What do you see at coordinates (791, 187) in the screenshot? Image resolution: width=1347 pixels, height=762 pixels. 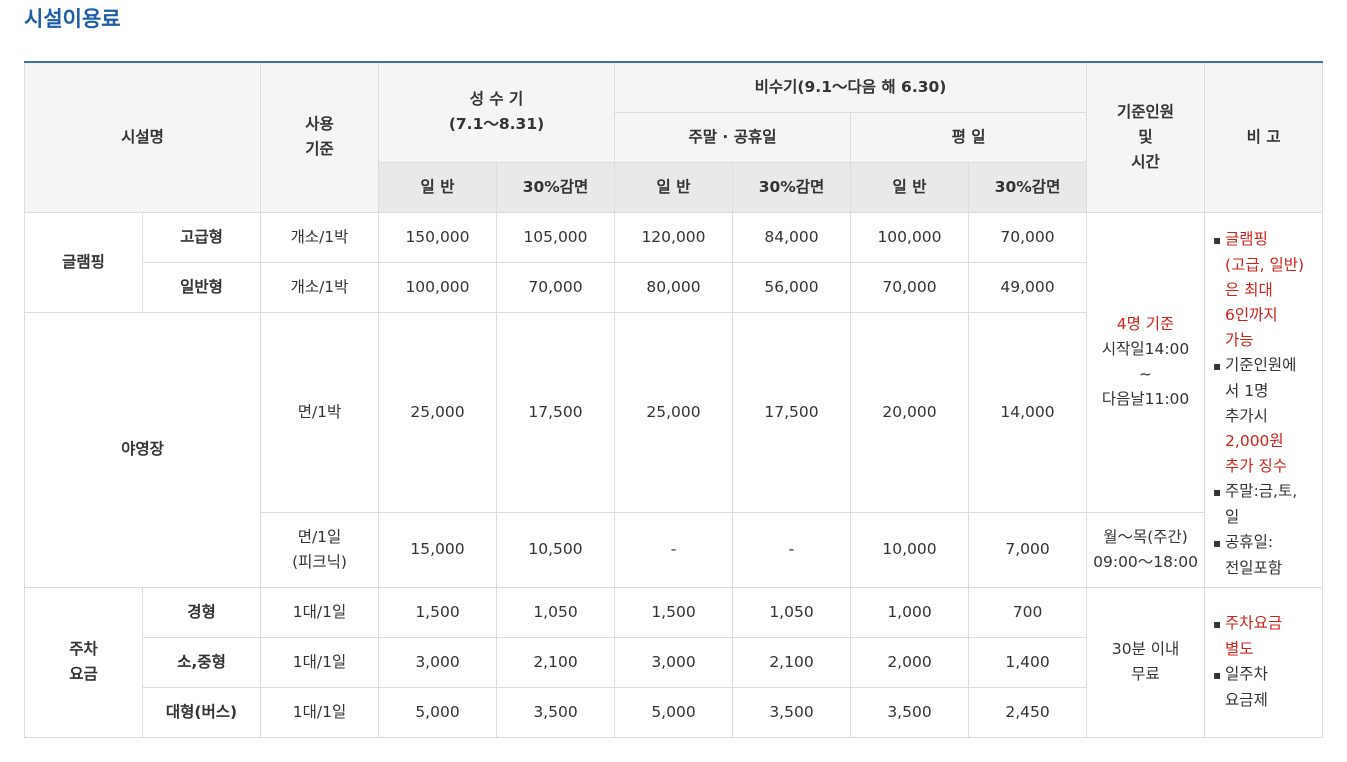 I see `header-weekend-discount: 30%감면` at bounding box center [791, 187].